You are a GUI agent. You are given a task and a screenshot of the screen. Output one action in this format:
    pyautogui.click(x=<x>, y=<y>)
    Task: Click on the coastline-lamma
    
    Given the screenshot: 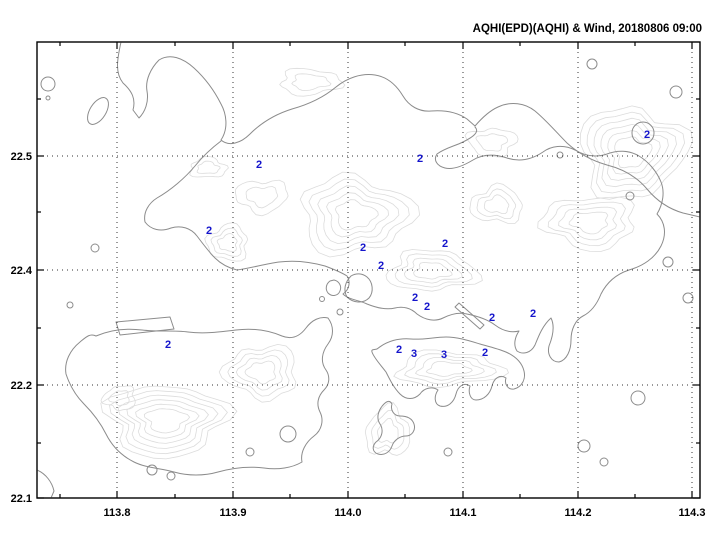 What is the action you would take?
    pyautogui.click(x=393, y=427)
    